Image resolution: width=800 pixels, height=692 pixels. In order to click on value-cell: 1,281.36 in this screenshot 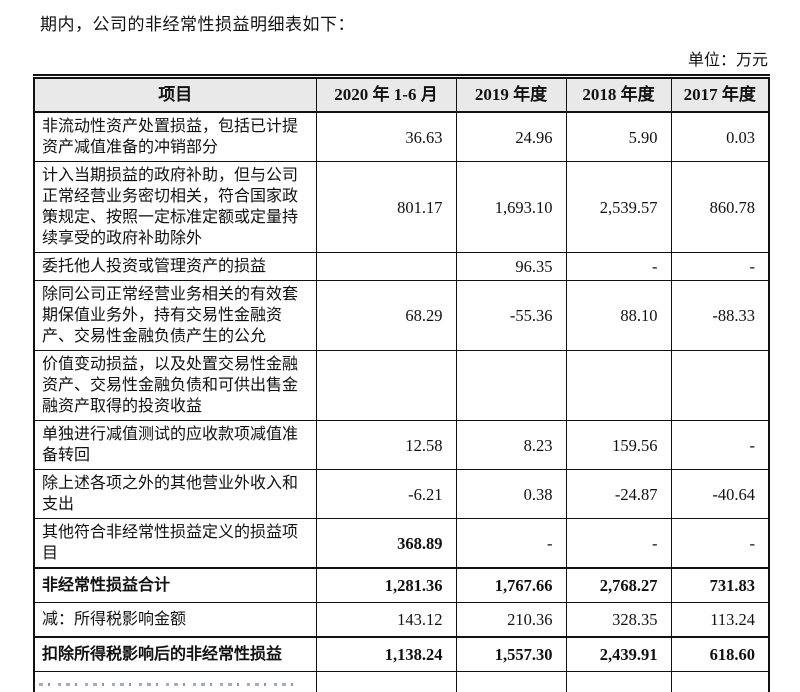, I will do `click(386, 585)`.